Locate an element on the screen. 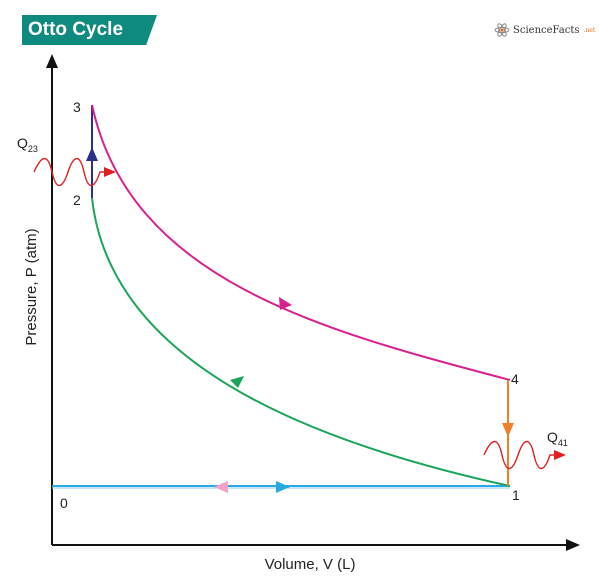  state-label-0: 0 is located at coordinates (64, 503).